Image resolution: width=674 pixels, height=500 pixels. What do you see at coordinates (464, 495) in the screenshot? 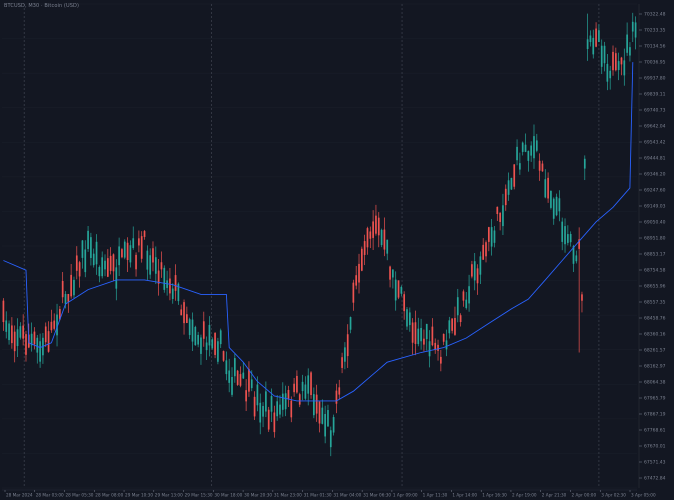
I see `time-tick-label: 1 Apr 14:00` at bounding box center [464, 495].